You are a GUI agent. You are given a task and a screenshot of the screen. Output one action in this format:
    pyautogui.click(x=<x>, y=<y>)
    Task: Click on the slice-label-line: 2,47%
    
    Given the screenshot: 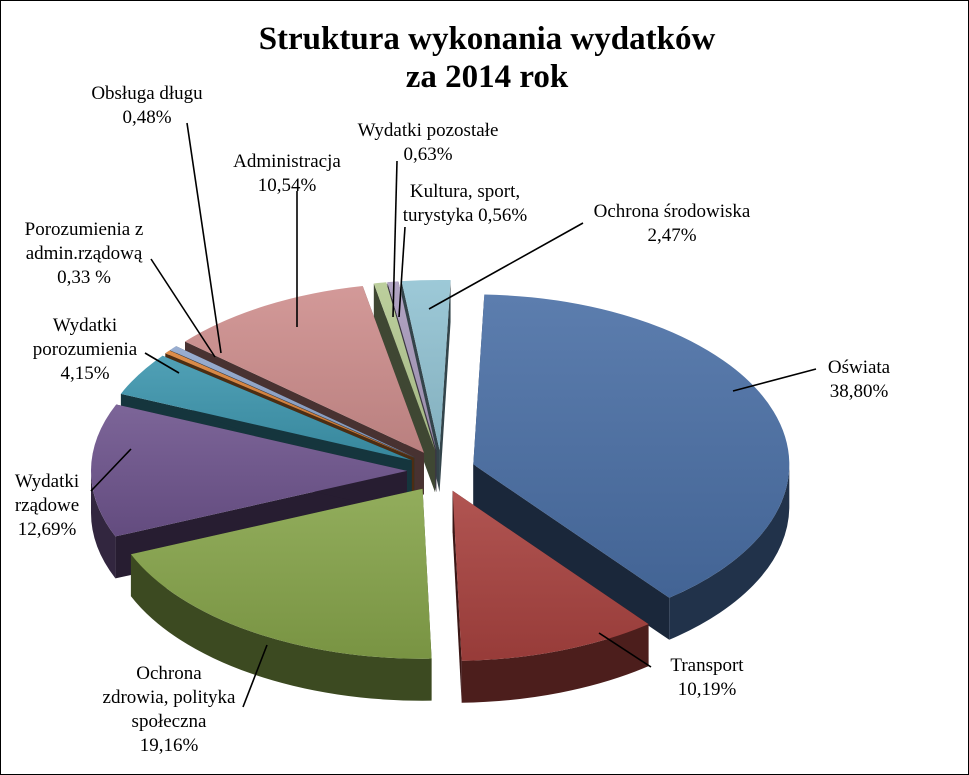 What is the action you would take?
    pyautogui.click(x=671, y=235)
    